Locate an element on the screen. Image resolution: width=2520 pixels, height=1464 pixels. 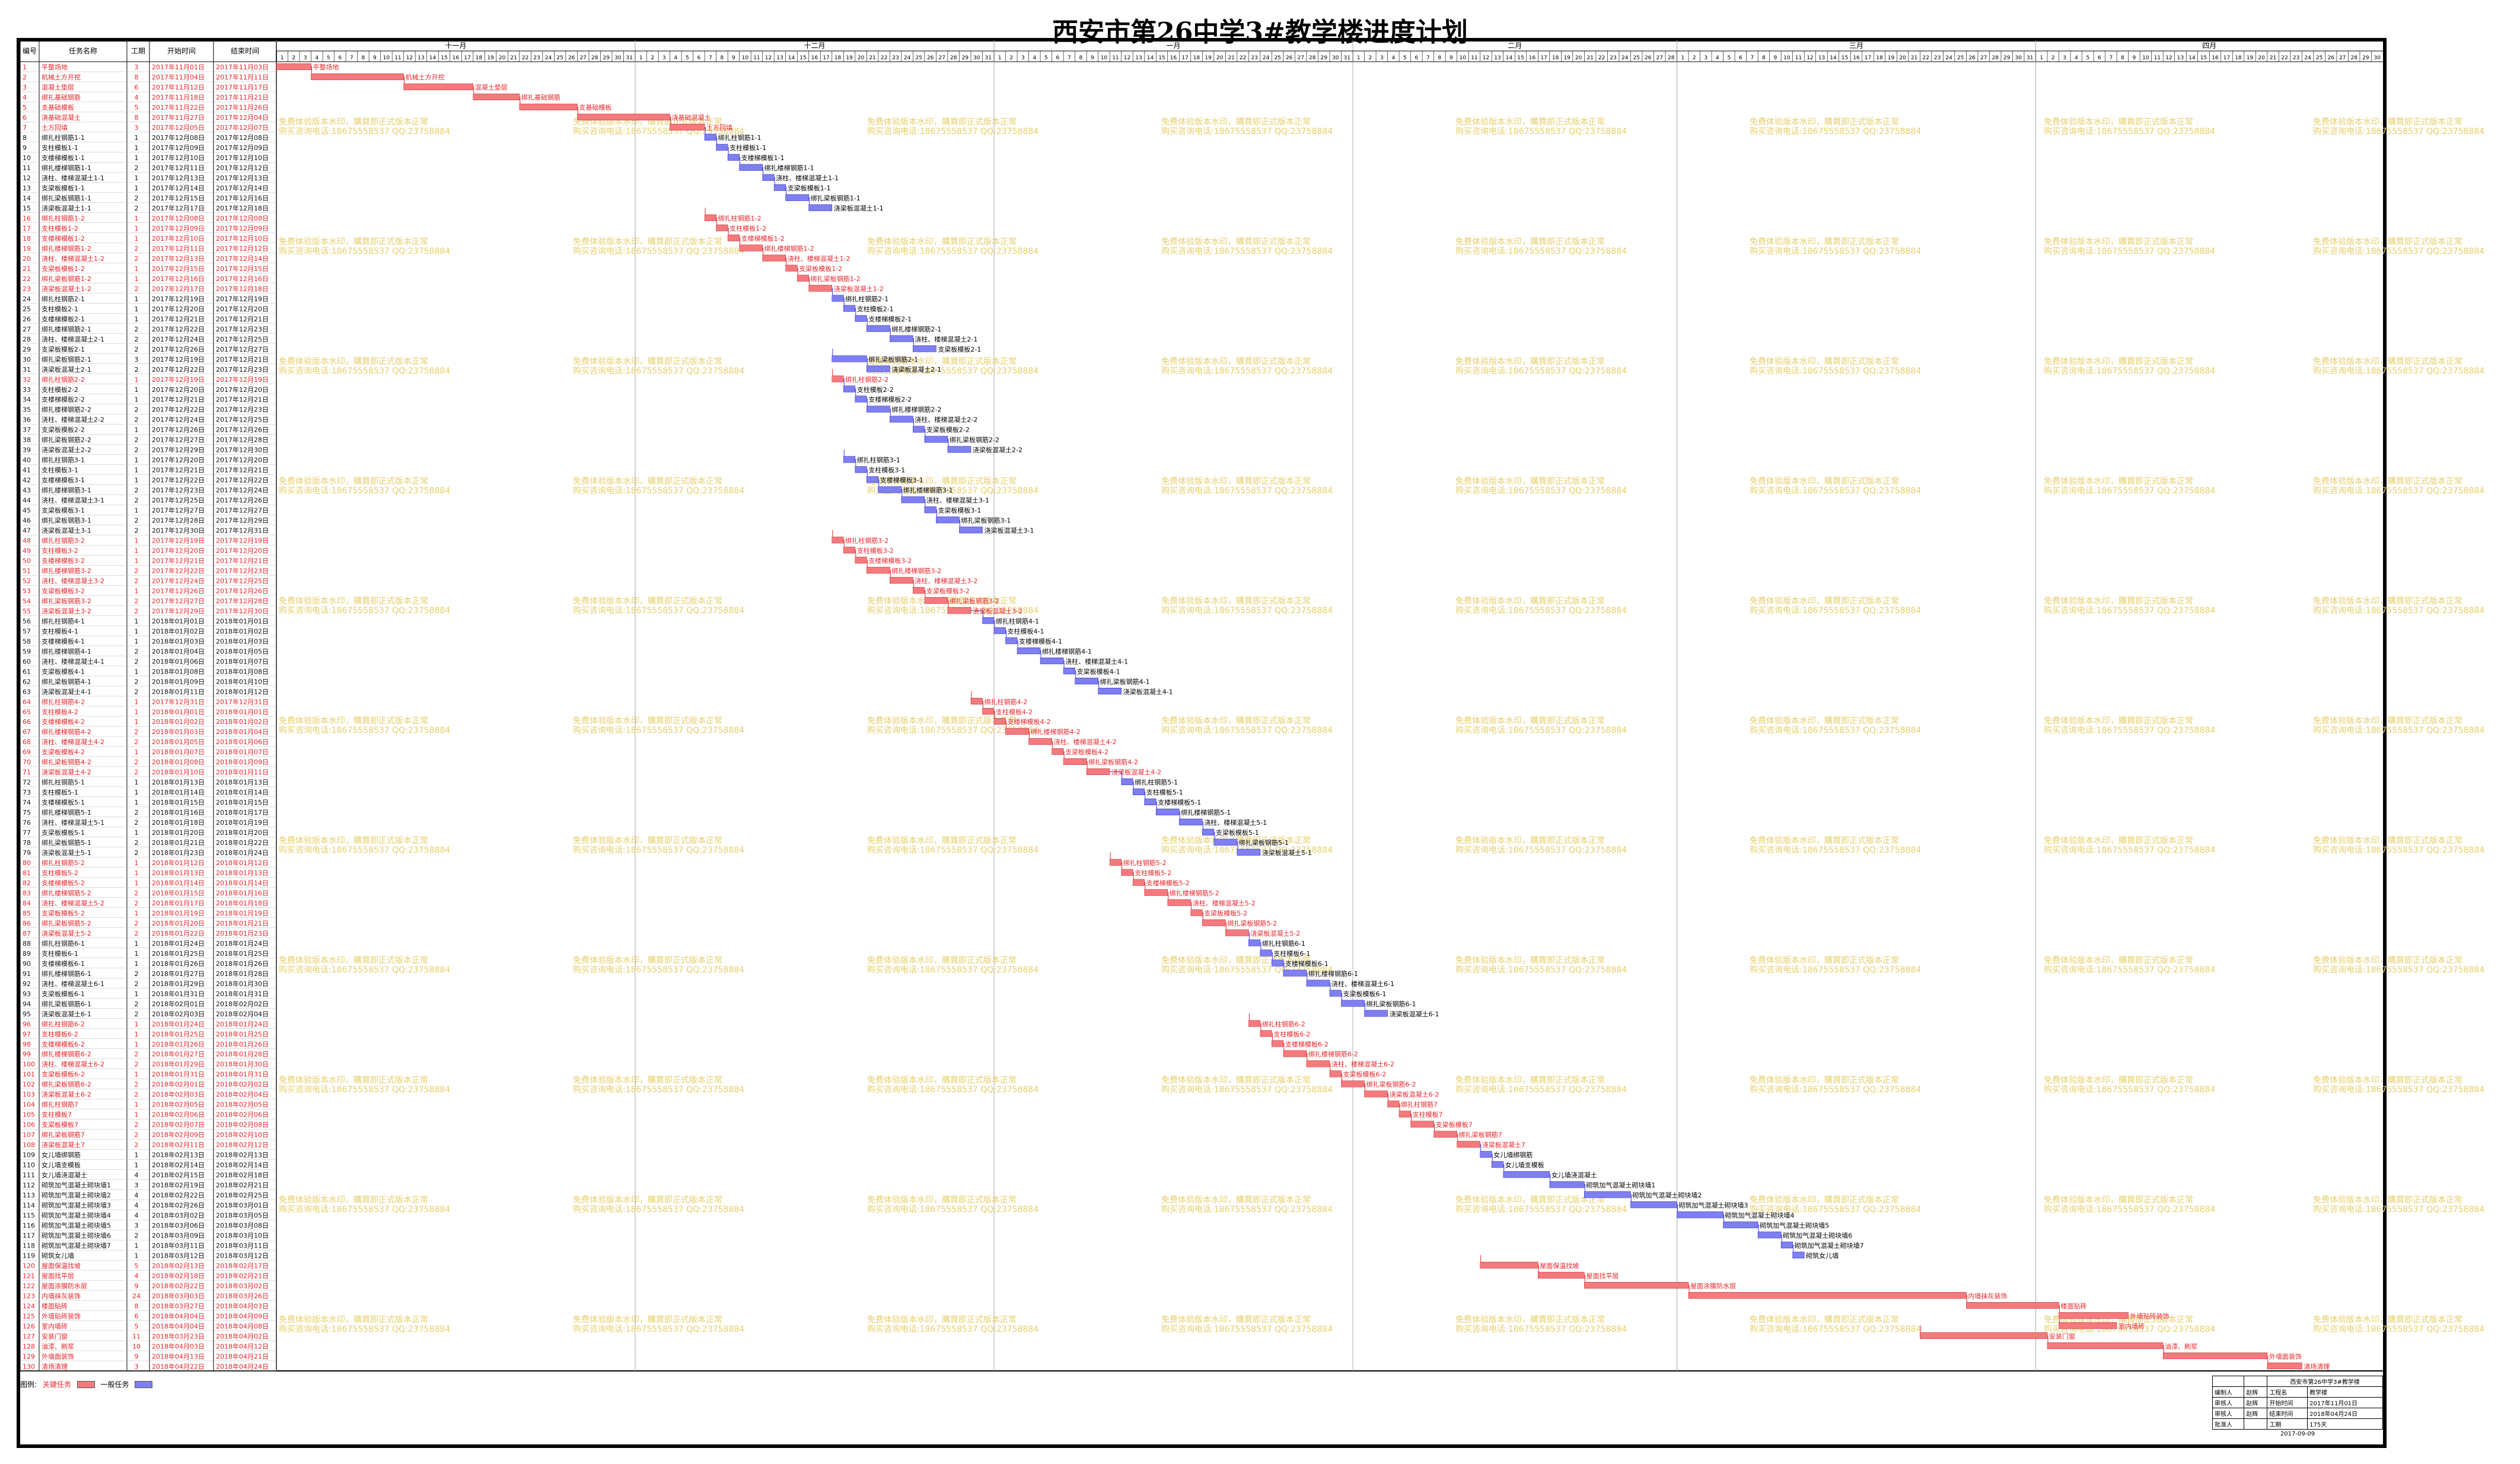
day-label: 14 is located at coordinates (1150, 58).